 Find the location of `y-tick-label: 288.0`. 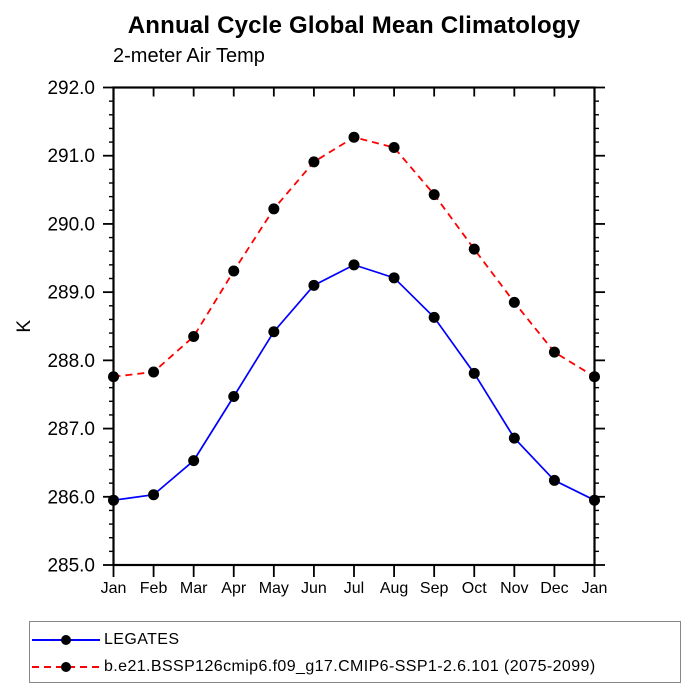

y-tick-label: 288.0 is located at coordinates (71, 361).